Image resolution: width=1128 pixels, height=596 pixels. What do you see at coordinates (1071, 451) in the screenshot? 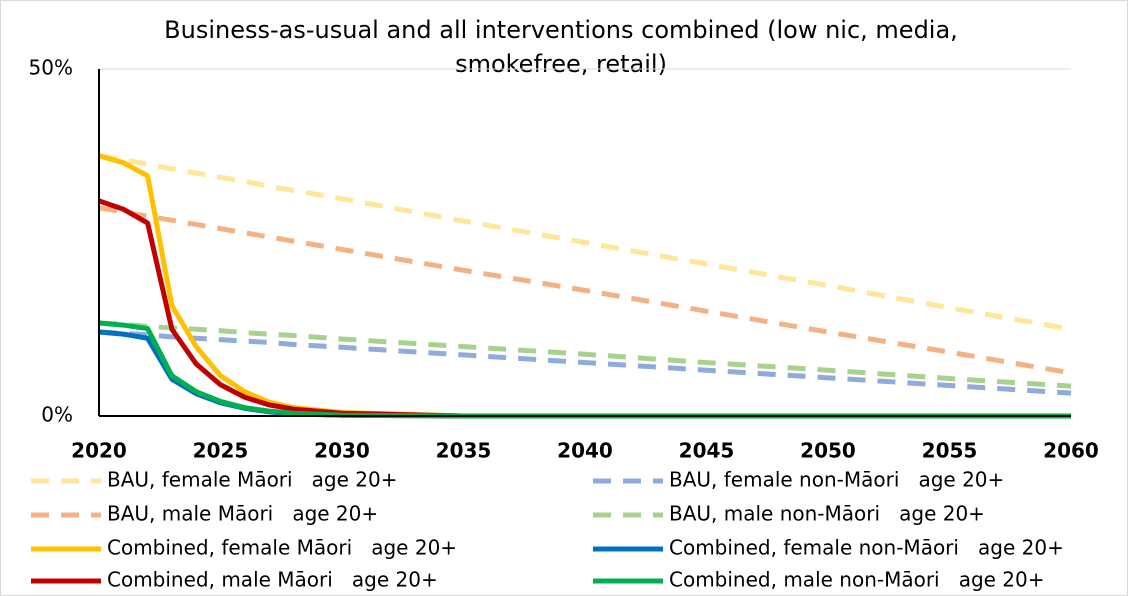
I see `x-tick-label: 2060` at bounding box center [1071, 451].